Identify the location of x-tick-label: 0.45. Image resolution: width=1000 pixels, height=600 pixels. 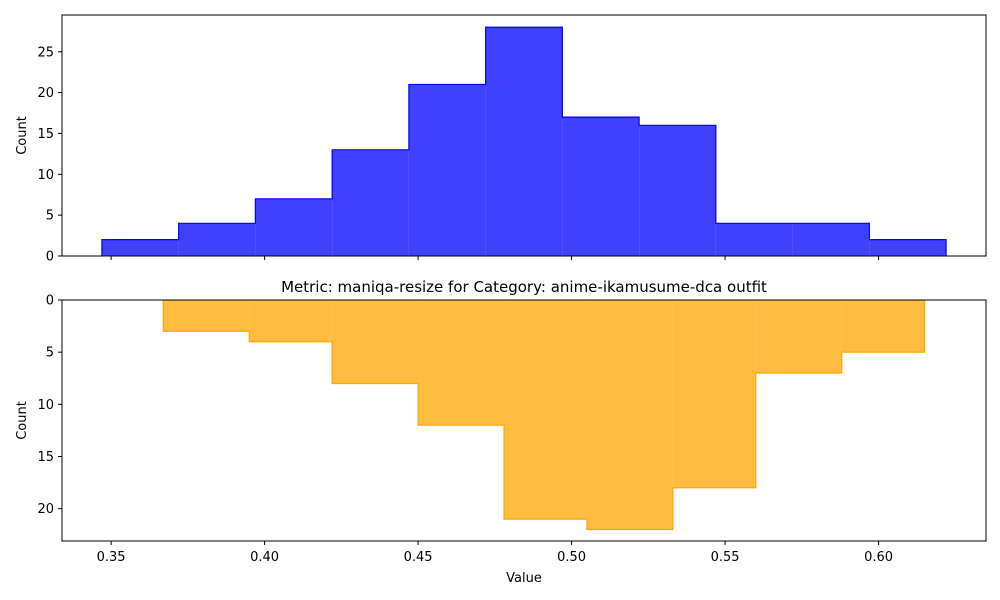
(418, 557).